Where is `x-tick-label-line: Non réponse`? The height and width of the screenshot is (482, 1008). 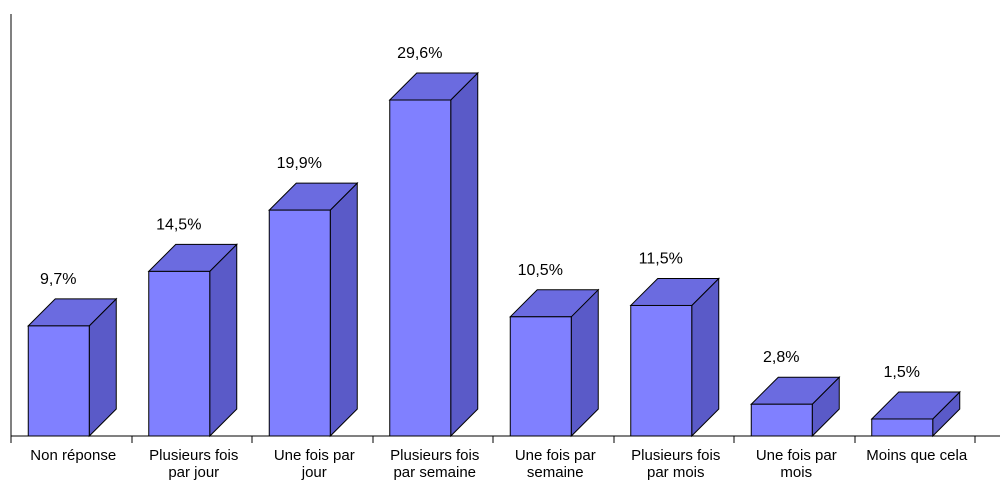
x-tick-label-line: Non réponse is located at coordinates (73, 455).